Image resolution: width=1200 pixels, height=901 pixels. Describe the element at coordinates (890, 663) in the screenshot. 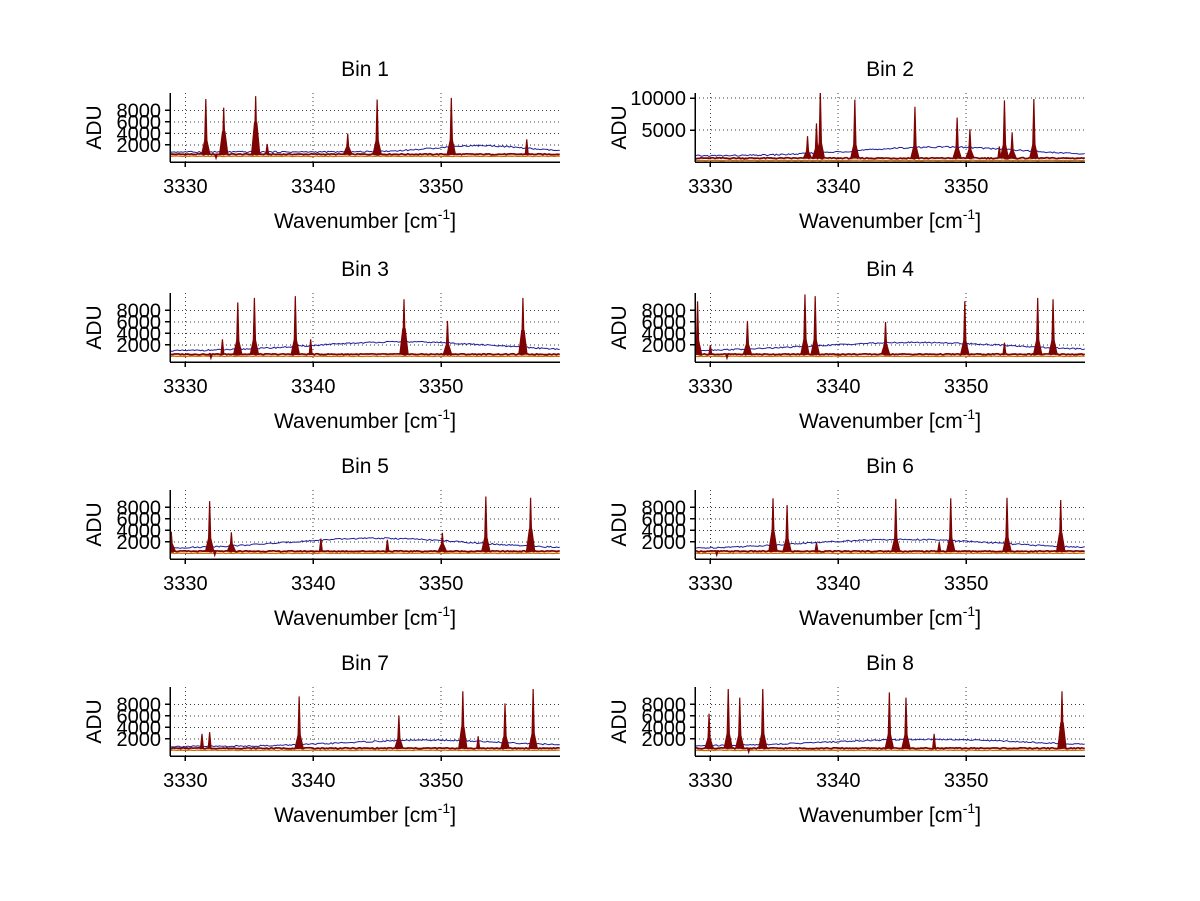

I see `subplot-title: Bin 8` at that location.